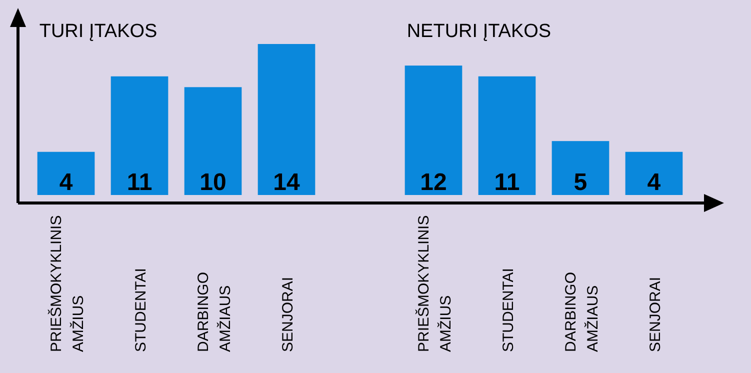 The height and width of the screenshot is (373, 751). I want to click on data-label: 12, so click(433, 182).